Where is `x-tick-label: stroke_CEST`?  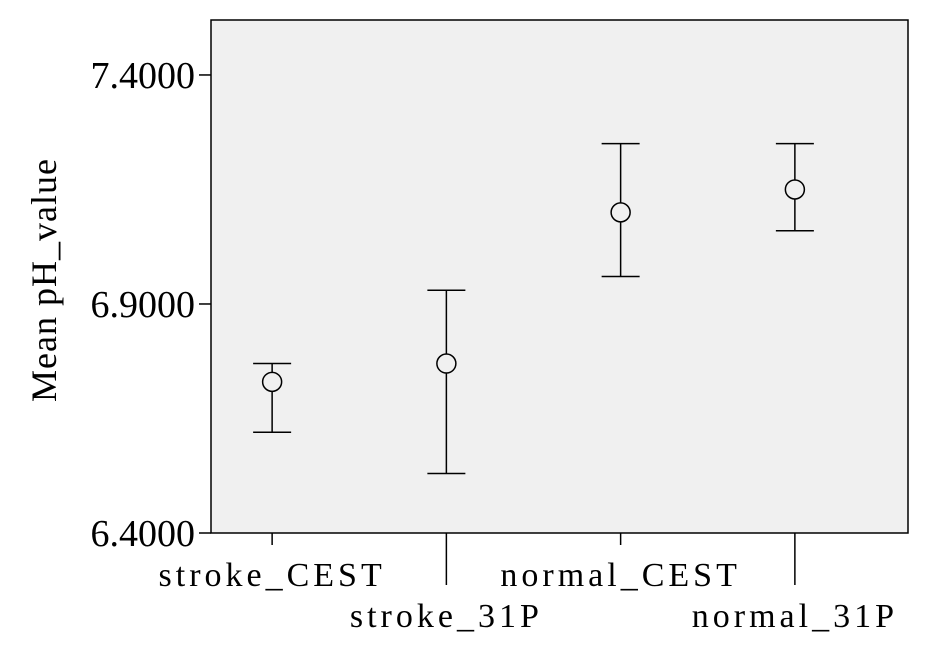
x-tick-label: stroke_CEST is located at coordinates (272, 575).